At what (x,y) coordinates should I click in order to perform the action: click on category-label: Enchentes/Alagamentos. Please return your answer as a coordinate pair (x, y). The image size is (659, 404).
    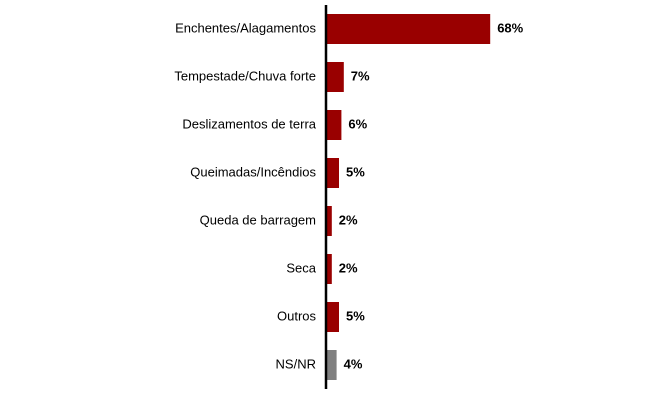
    Looking at the image, I should click on (245, 27).